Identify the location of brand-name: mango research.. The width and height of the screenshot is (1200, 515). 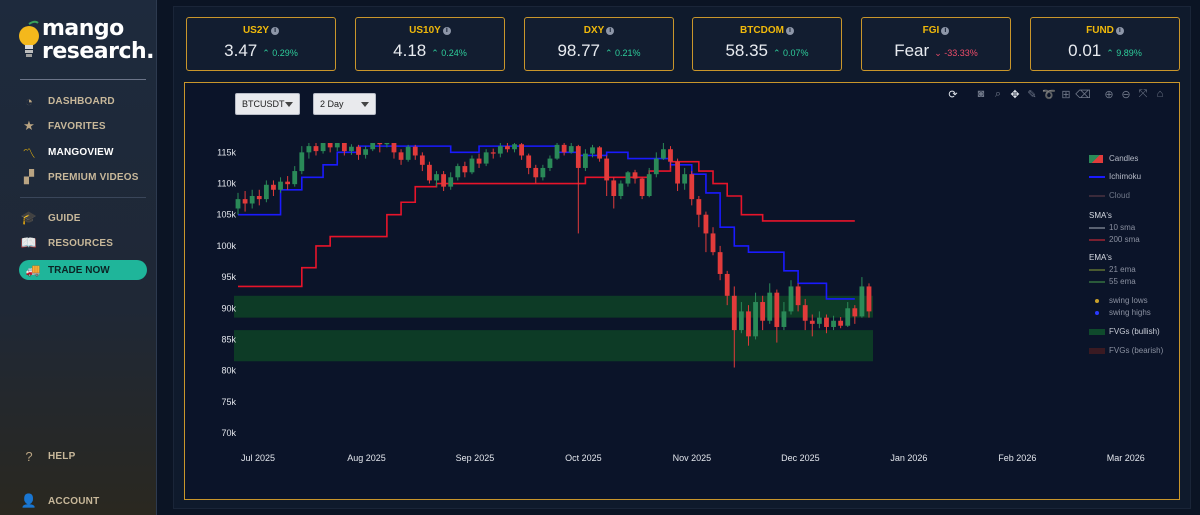
(98, 40).